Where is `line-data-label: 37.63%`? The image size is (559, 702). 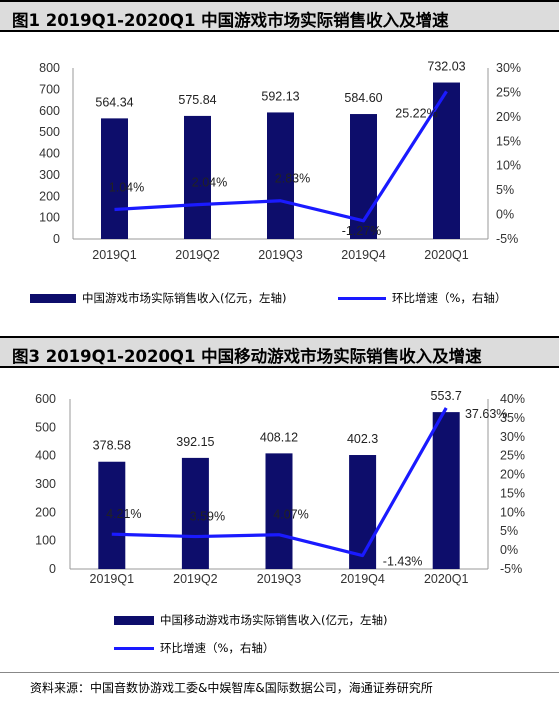
line-data-label: 37.63% is located at coordinates (486, 414).